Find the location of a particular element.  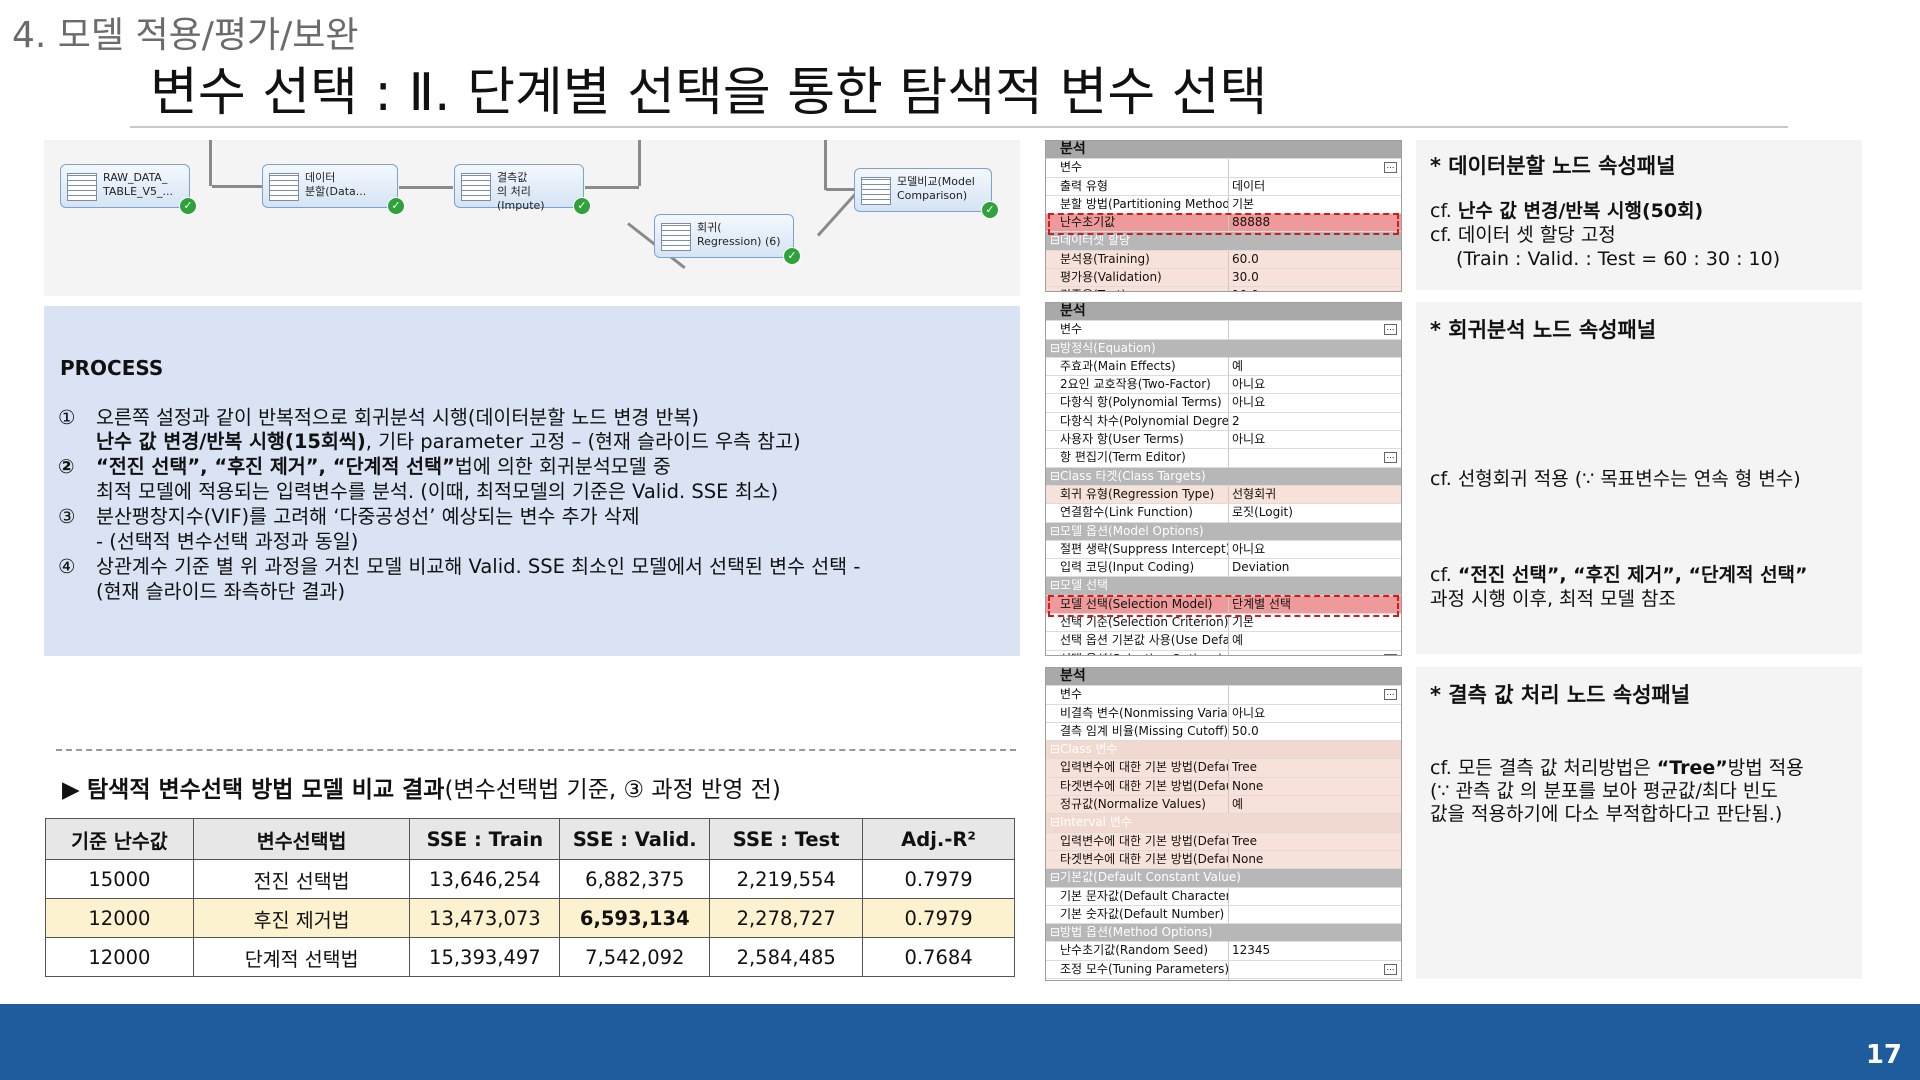

property-row: 다항식 항(Polynomial Terms) 아니요 is located at coordinates (1223, 403).